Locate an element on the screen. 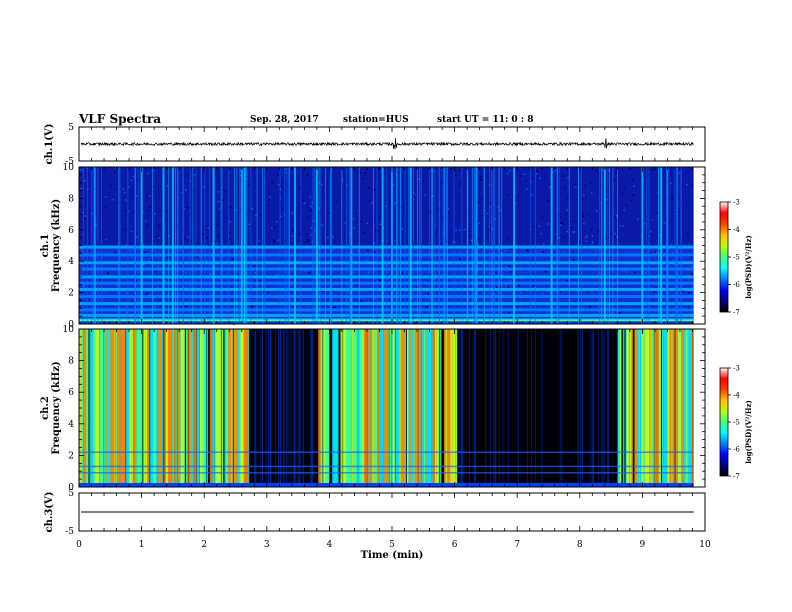 The width and height of the screenshot is (792, 612). x-tick-label: 4 is located at coordinates (330, 545).